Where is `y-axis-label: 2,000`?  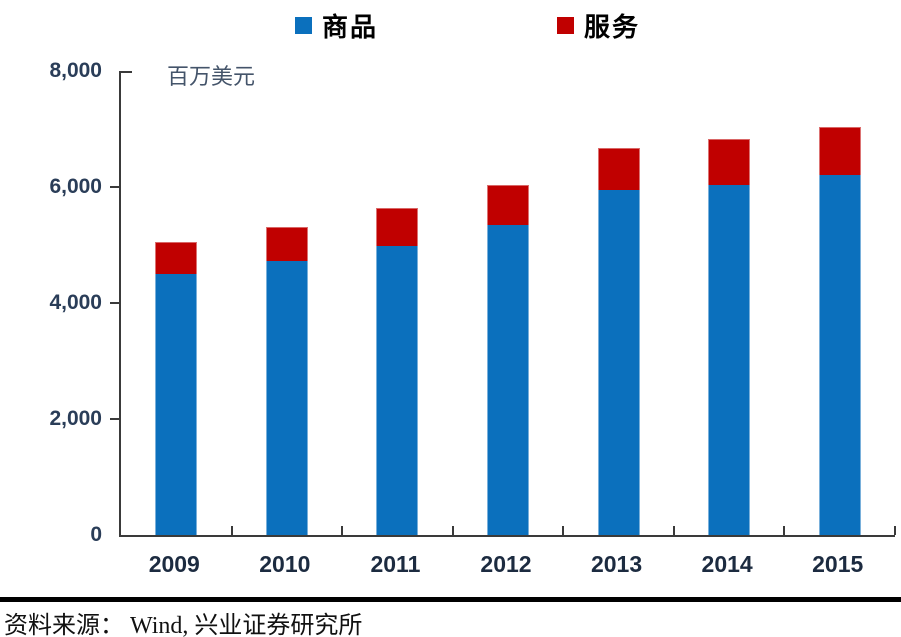 y-axis-label: 2,000 is located at coordinates (75, 418).